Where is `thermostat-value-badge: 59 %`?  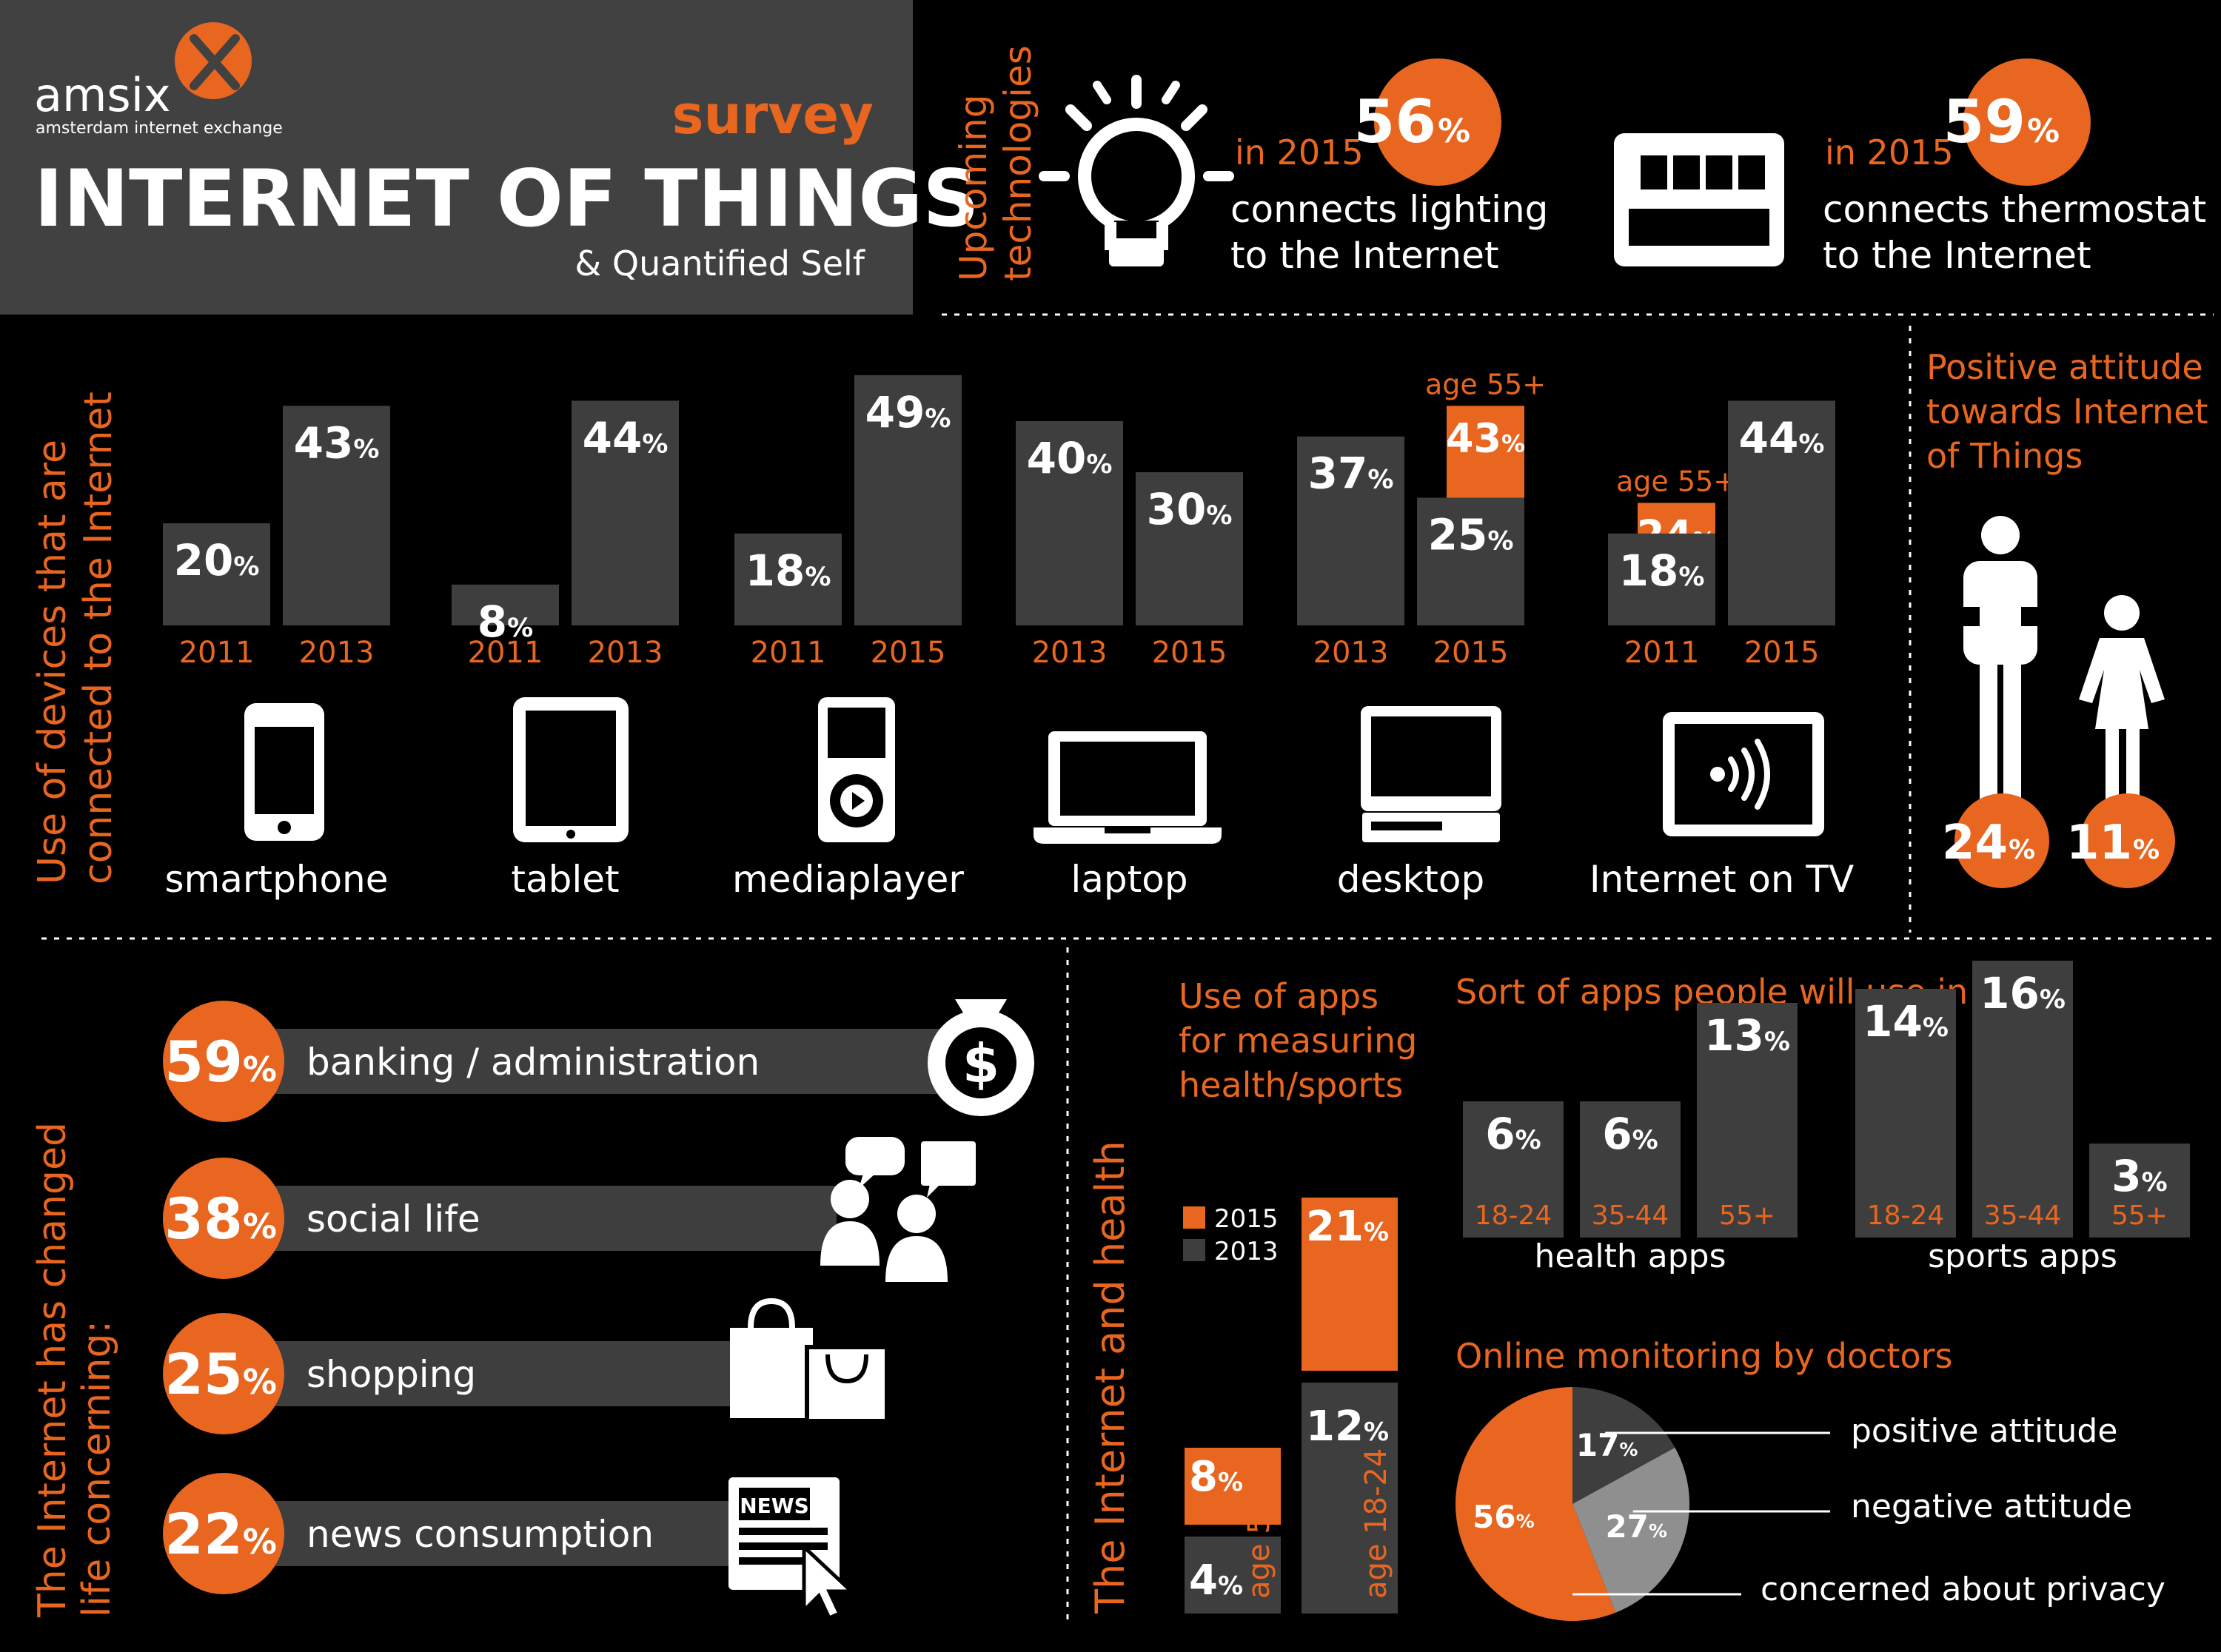 thermostat-value-badge: 59 % is located at coordinates (2017, 122).